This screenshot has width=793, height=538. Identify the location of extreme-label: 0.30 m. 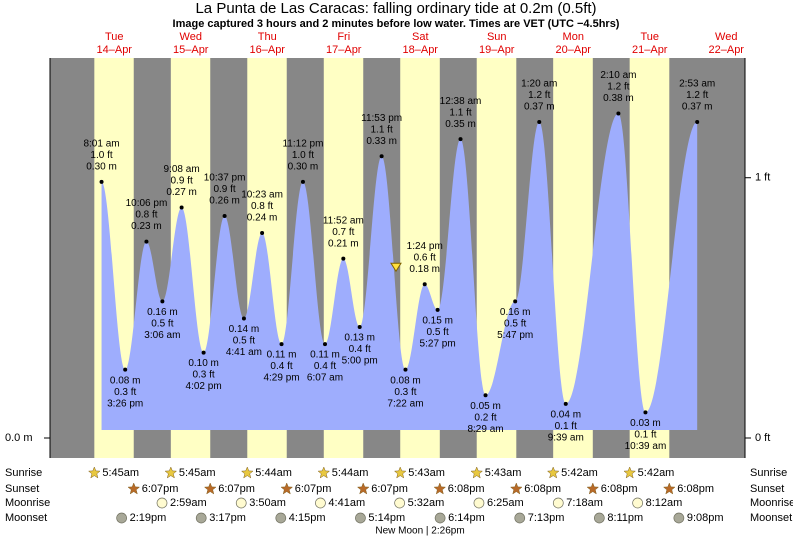
(101, 166).